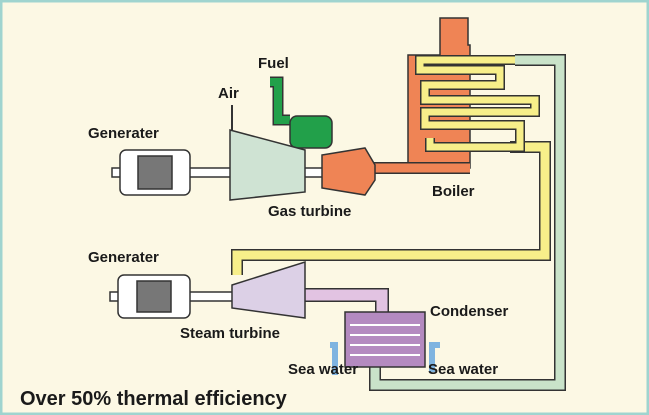  I want to click on gas-turbine, so click(348, 171).